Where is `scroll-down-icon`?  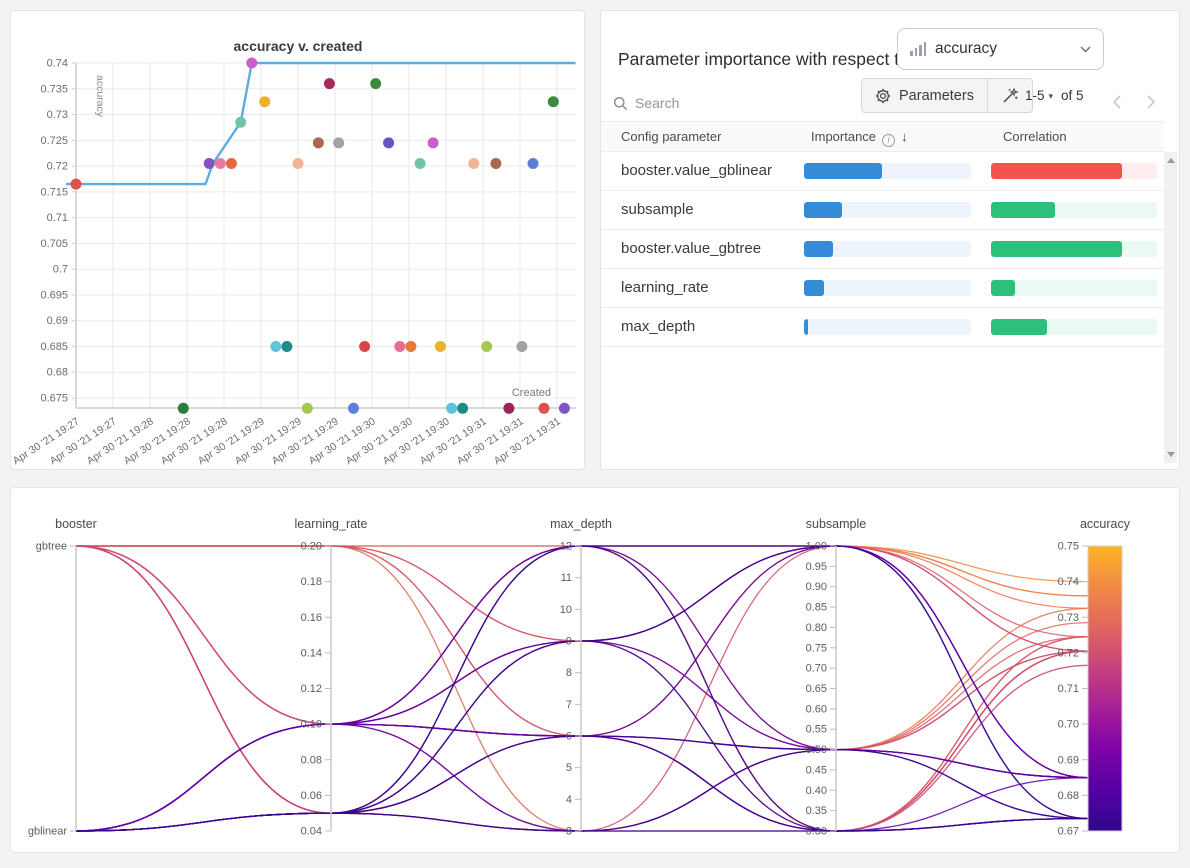
scroll-down-icon is located at coordinates (1170, 454).